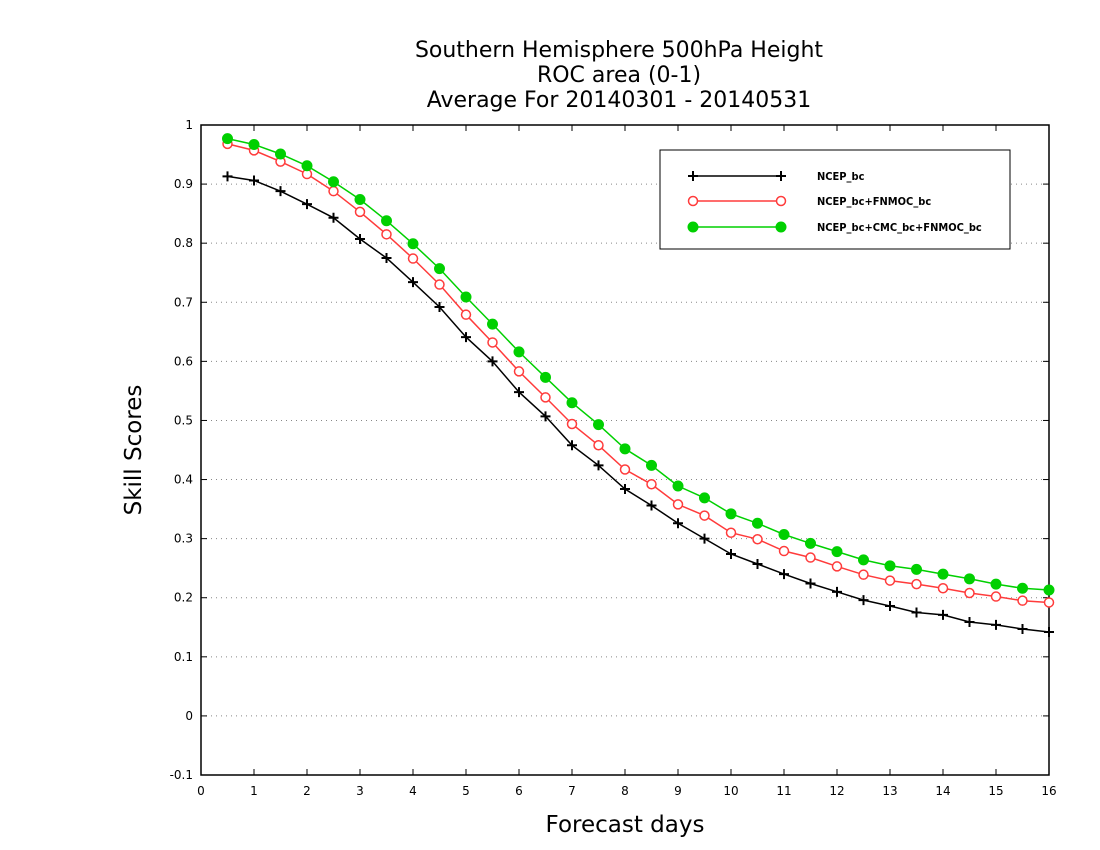  What do you see at coordinates (995, 791) in the screenshot?
I see `x-tick-label: 15` at bounding box center [995, 791].